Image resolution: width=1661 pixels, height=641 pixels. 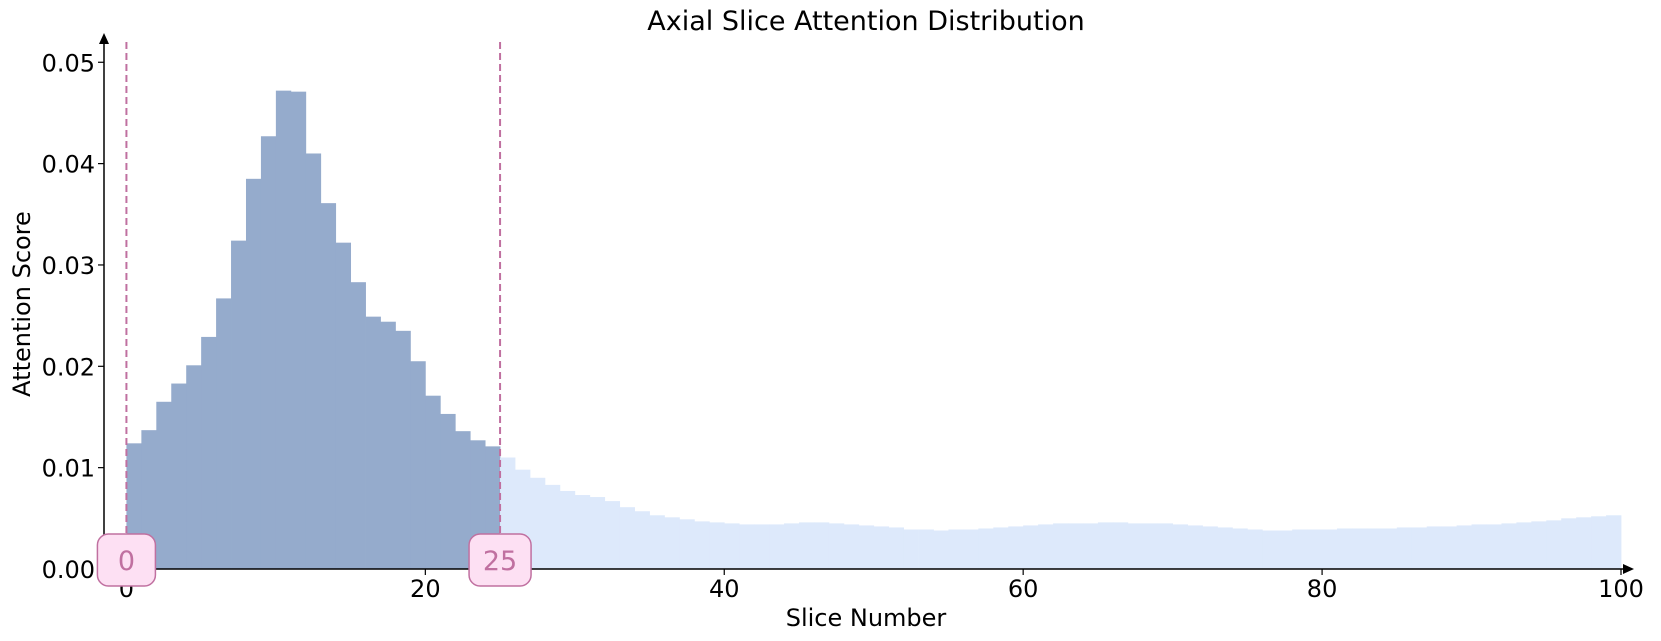 What do you see at coordinates (724, 589) in the screenshot?
I see `x-tick-label-40: 40` at bounding box center [724, 589].